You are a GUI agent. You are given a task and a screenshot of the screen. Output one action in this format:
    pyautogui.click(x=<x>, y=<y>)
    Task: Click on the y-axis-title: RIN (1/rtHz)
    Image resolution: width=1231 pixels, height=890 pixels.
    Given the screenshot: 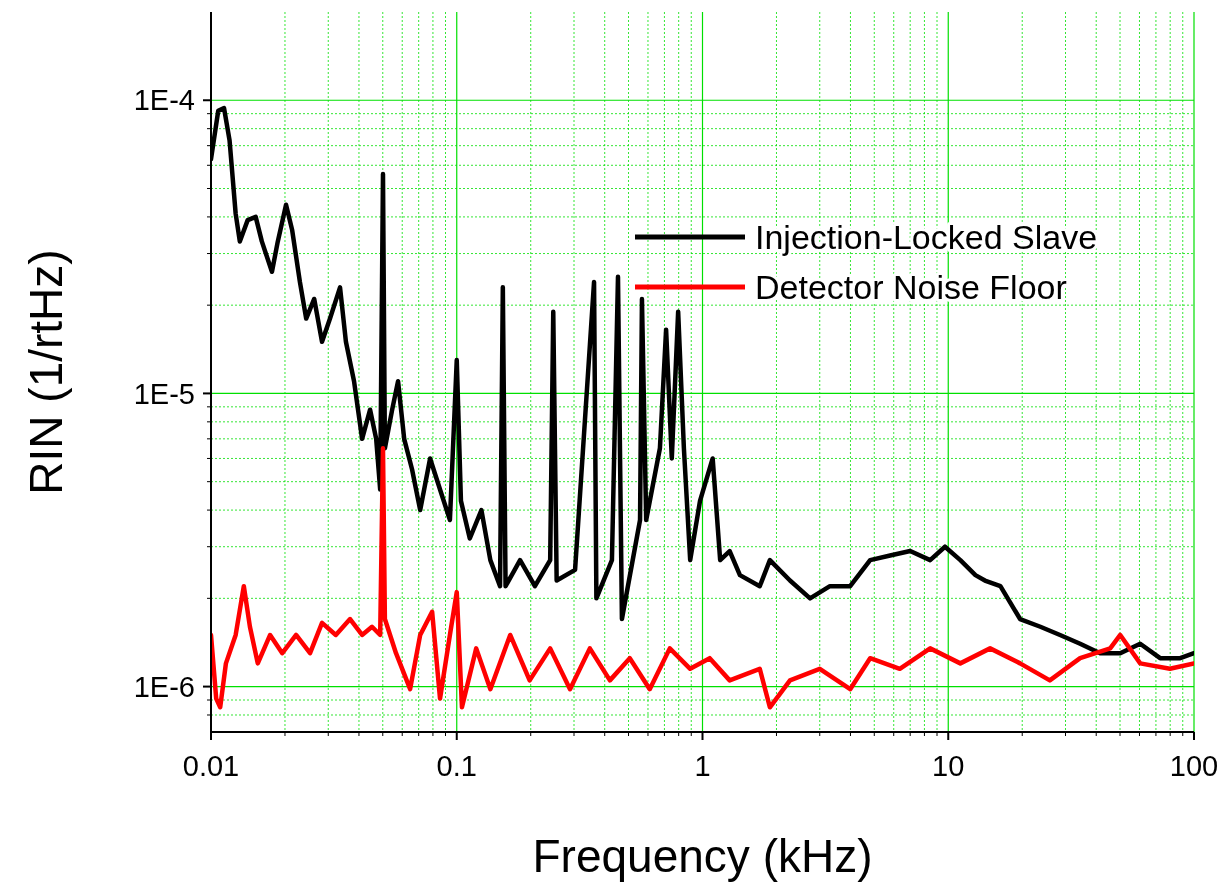 What is the action you would take?
    pyautogui.click(x=46, y=372)
    